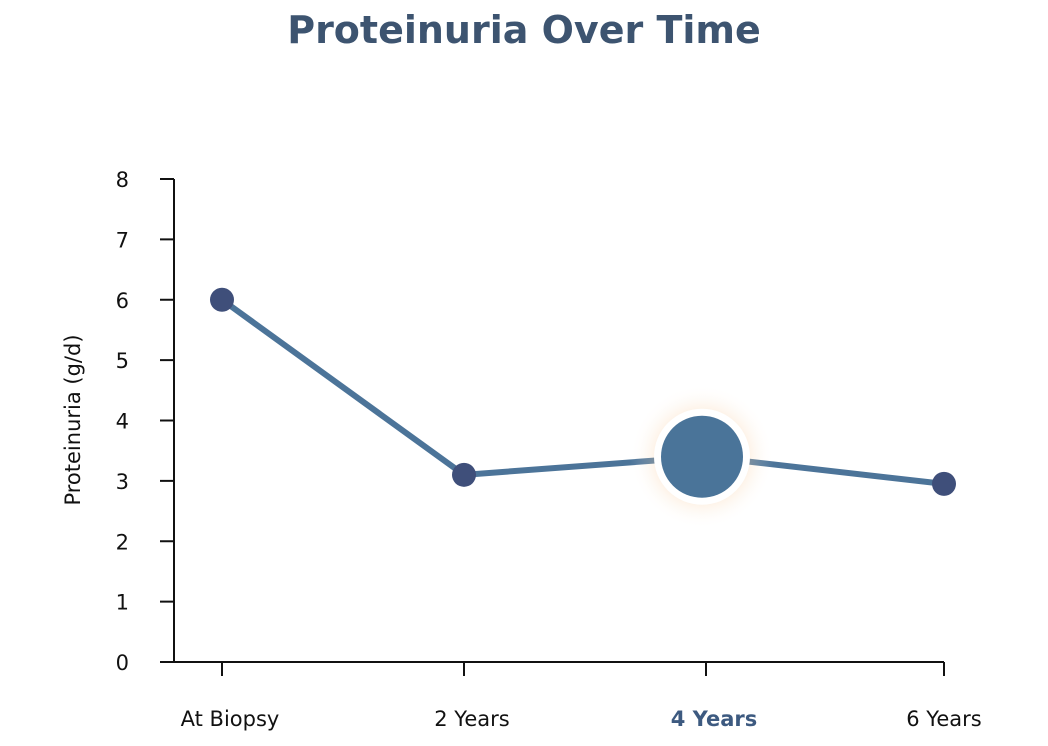 The height and width of the screenshot is (746, 1048). What do you see at coordinates (73, 419) in the screenshot?
I see `y-axis-title: Proteinuria (g/d)` at bounding box center [73, 419].